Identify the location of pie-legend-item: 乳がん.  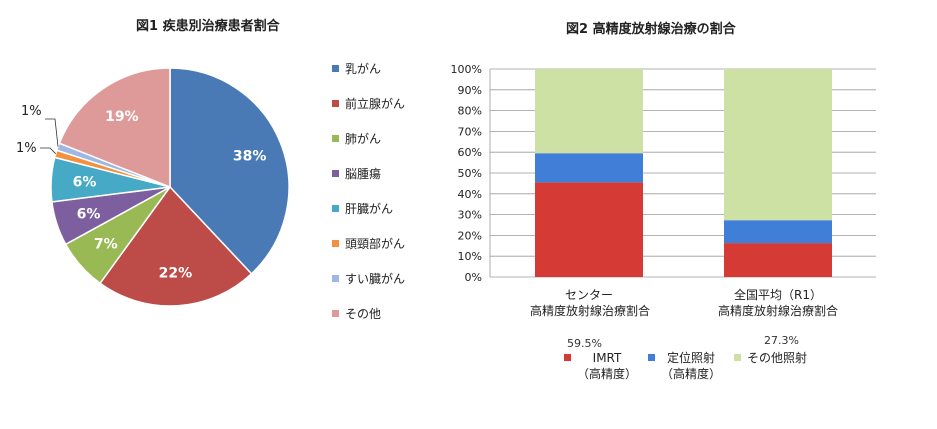
(356, 68).